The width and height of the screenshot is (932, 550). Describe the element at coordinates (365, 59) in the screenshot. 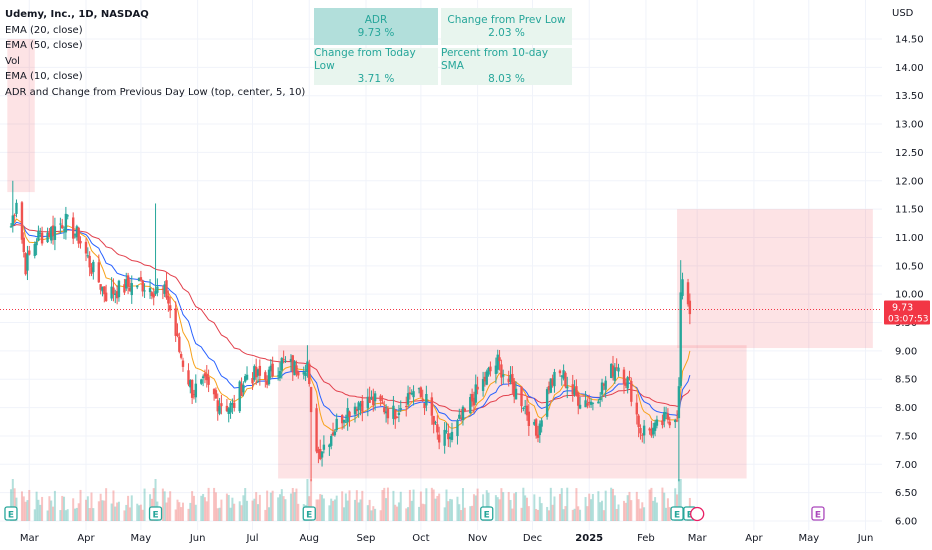

I see `stat-label: Change from Today Low` at that location.